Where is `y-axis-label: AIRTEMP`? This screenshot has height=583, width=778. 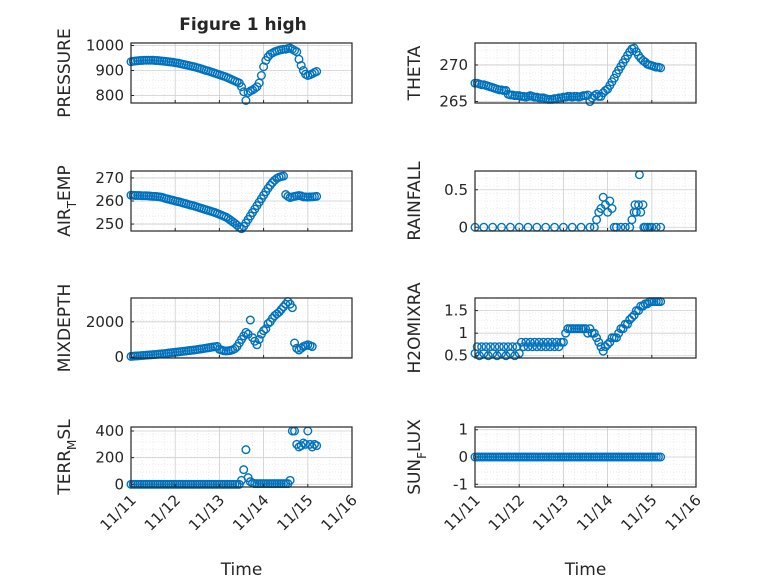
y-axis-label: AIRTEMP is located at coordinates (67, 200).